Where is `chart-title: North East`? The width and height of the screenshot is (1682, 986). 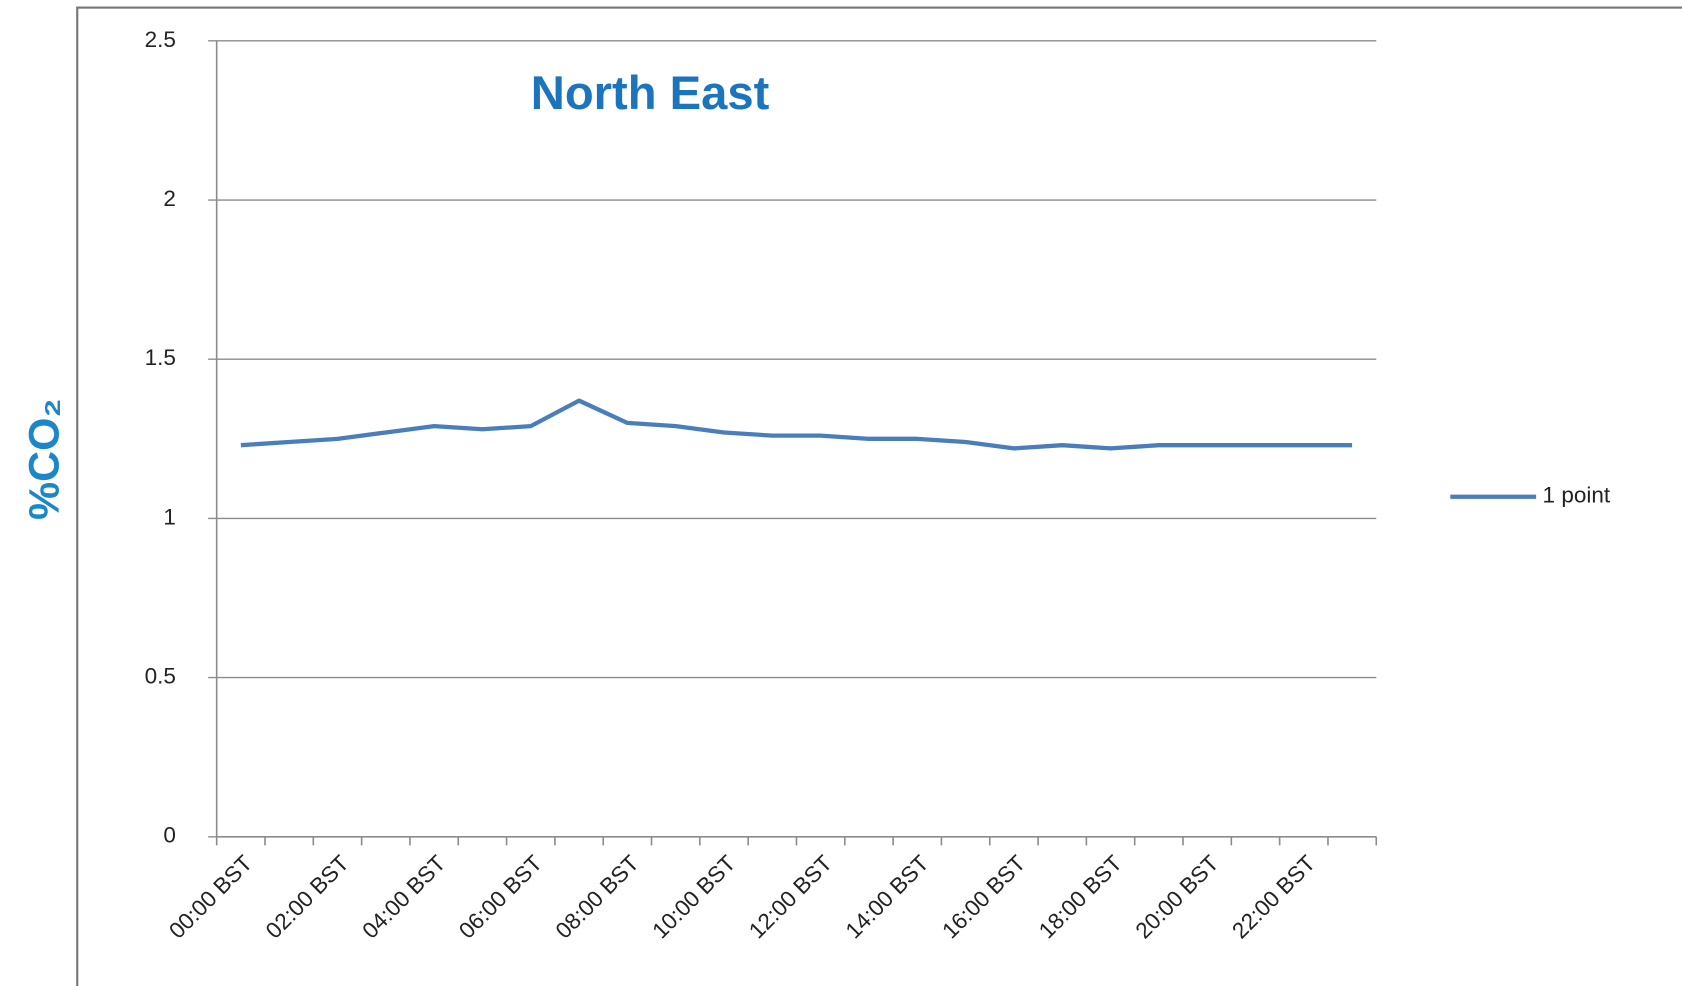 chart-title: North East is located at coordinates (650, 93).